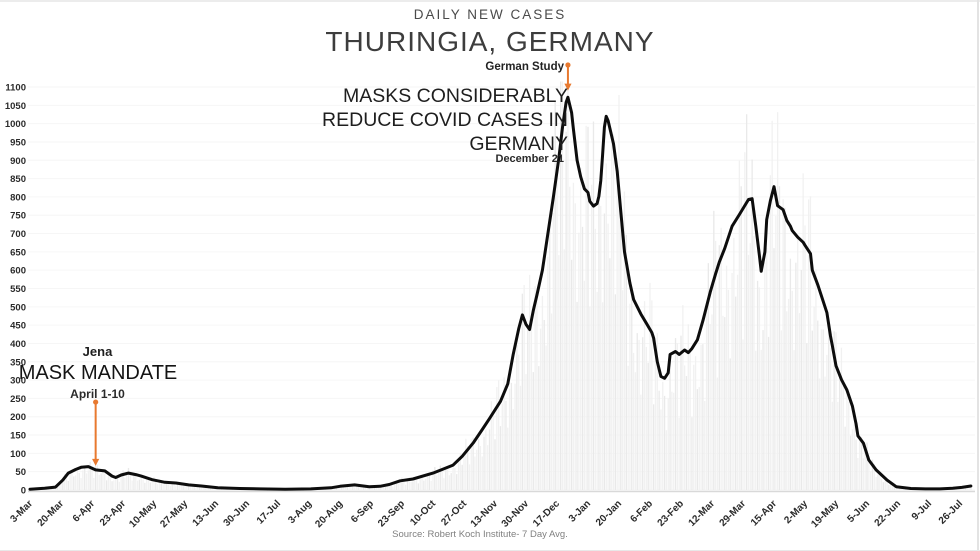 This screenshot has height=551, width=980. Describe the element at coordinates (20, 472) in the screenshot. I see `y-tick-label: 50` at that location.